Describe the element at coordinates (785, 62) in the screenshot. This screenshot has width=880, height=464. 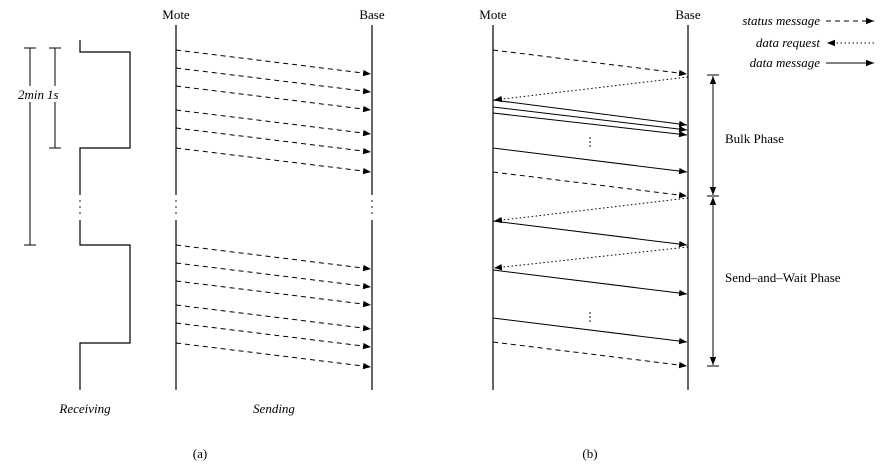
I see `legend-label: data message` at that location.